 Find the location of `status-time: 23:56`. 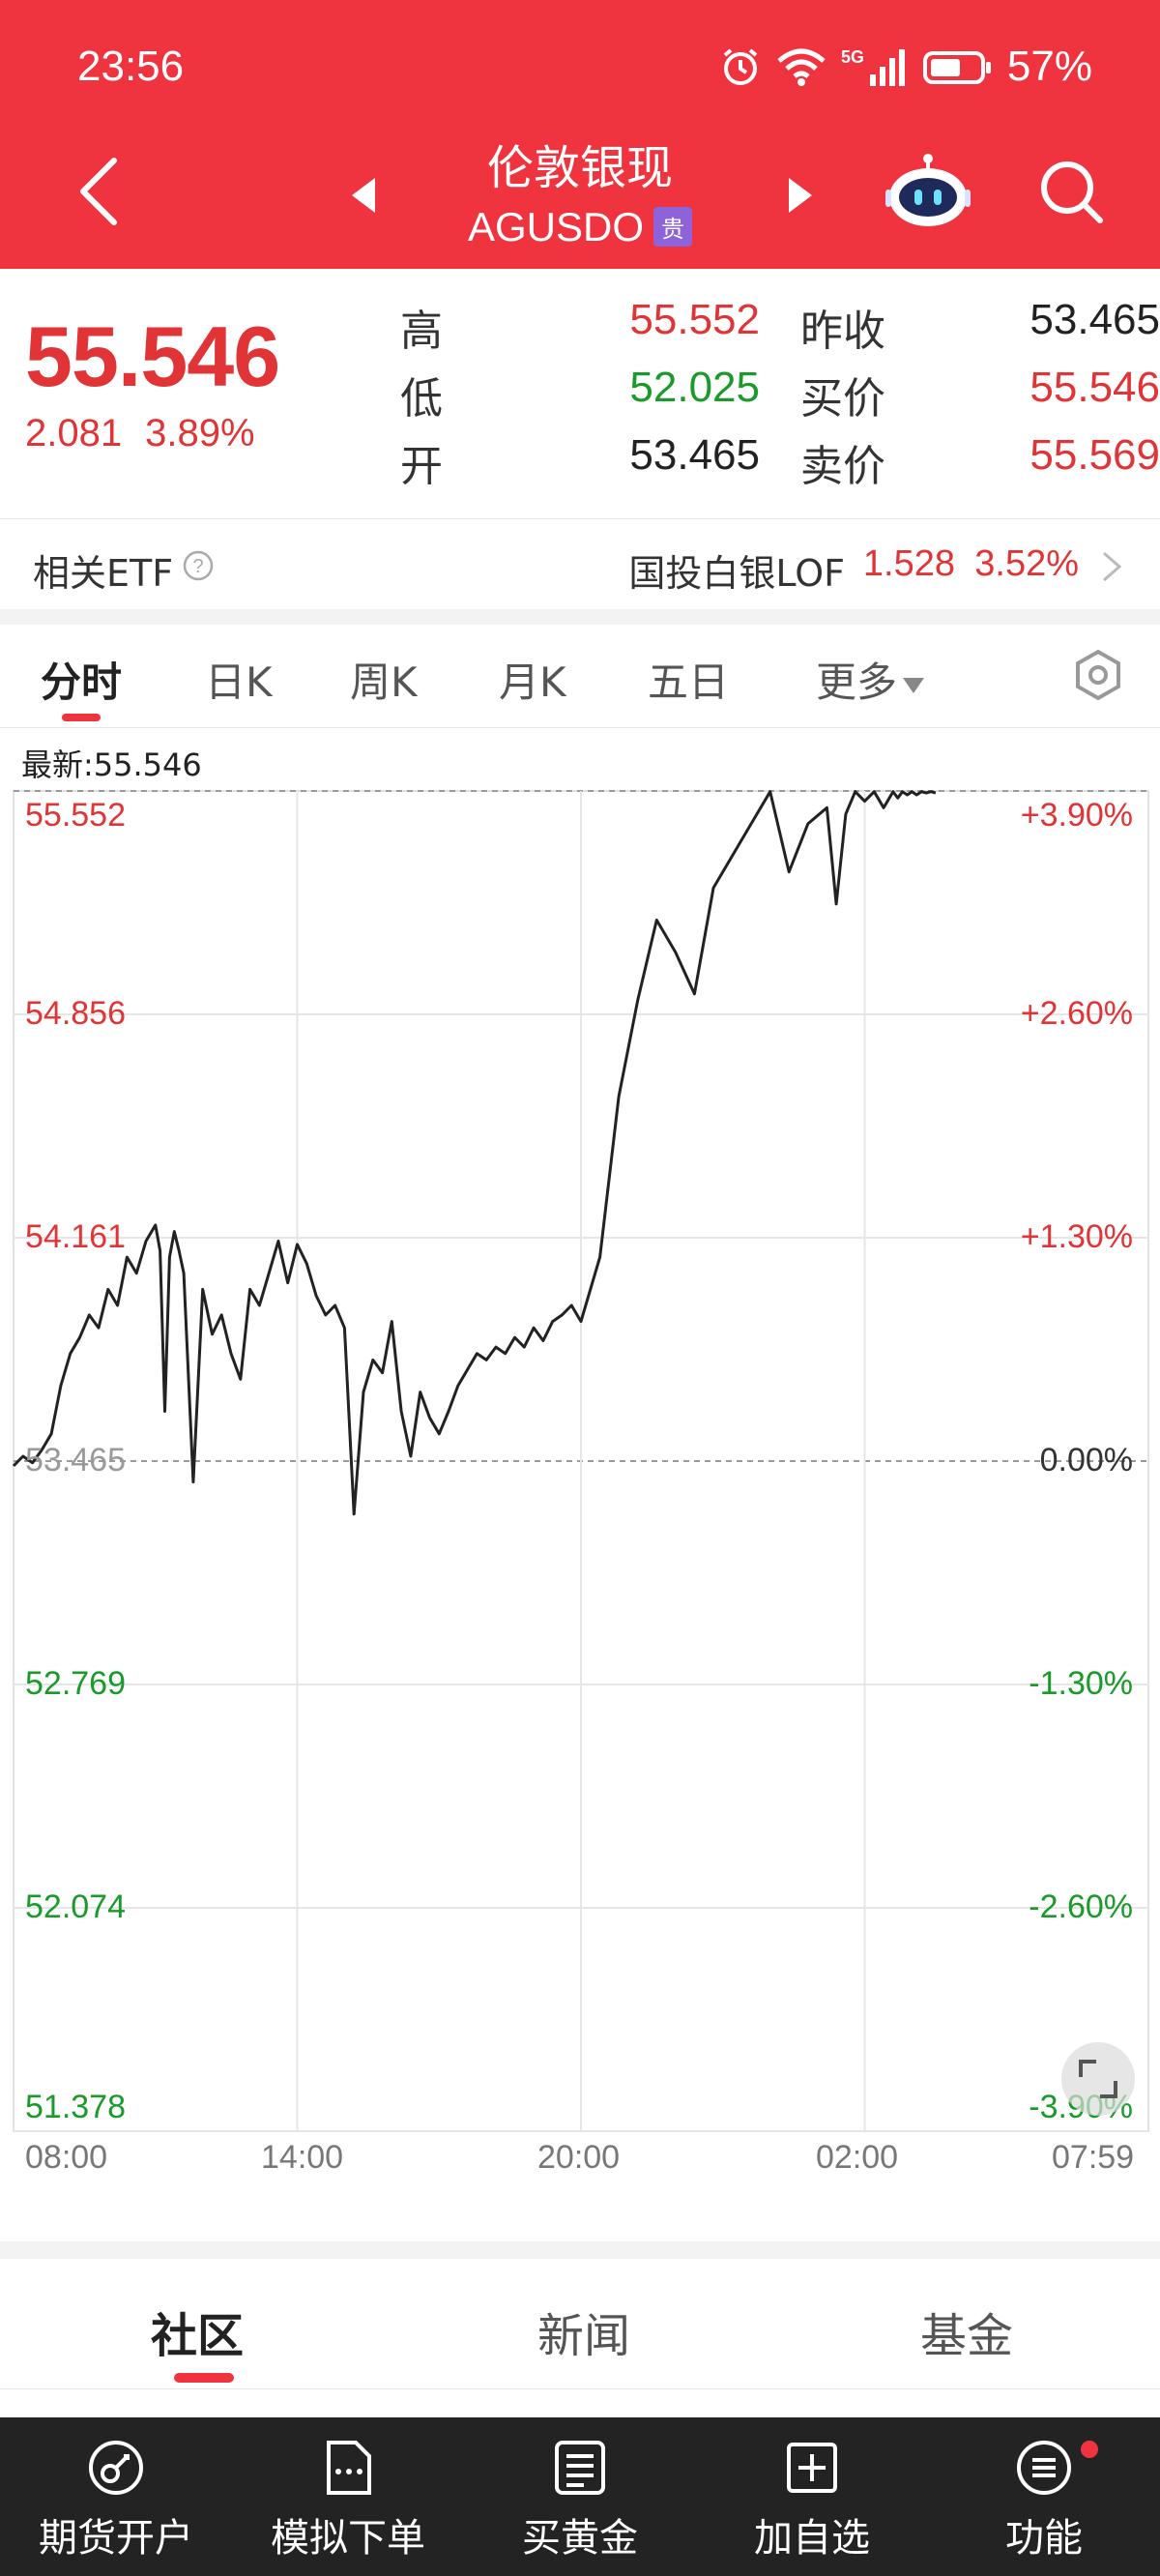

status-time: 23:56 is located at coordinates (131, 66).